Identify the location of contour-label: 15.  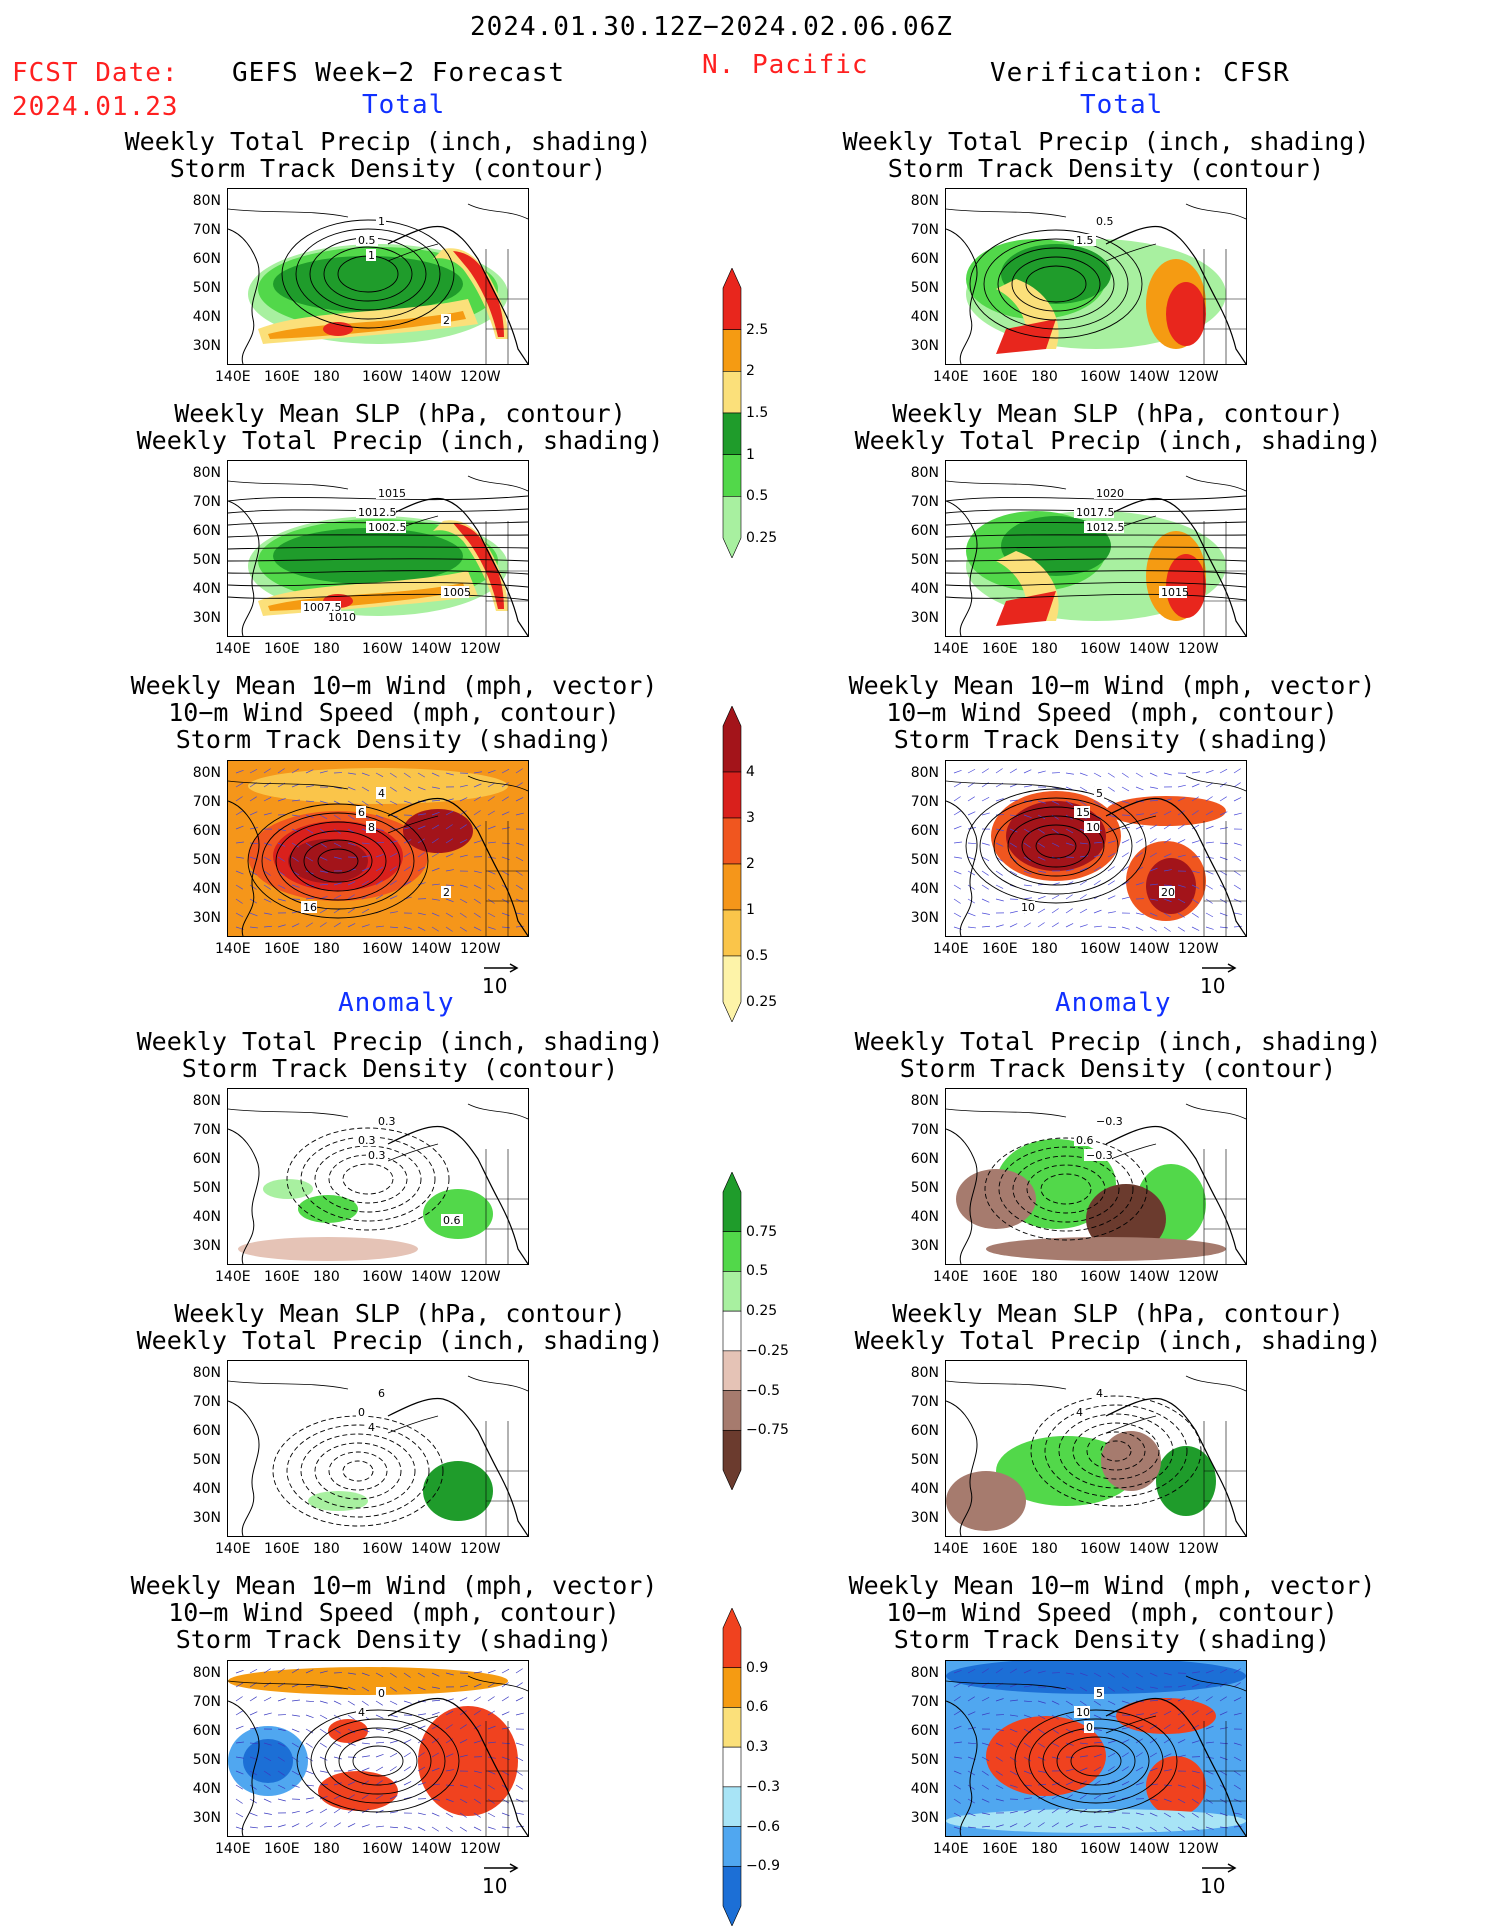
(1083, 812).